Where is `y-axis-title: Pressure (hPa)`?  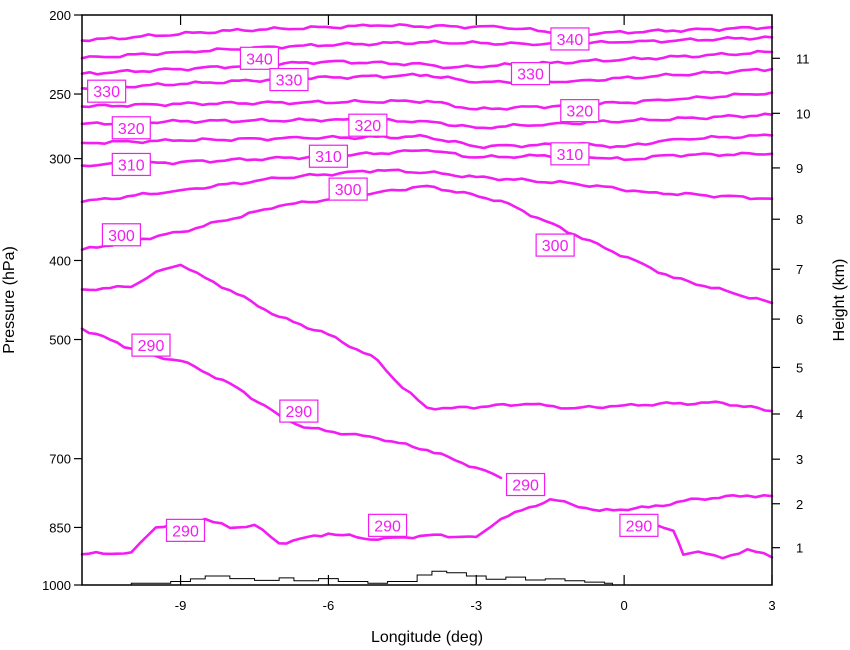
y-axis-title: Pressure (hPa) is located at coordinates (9, 300).